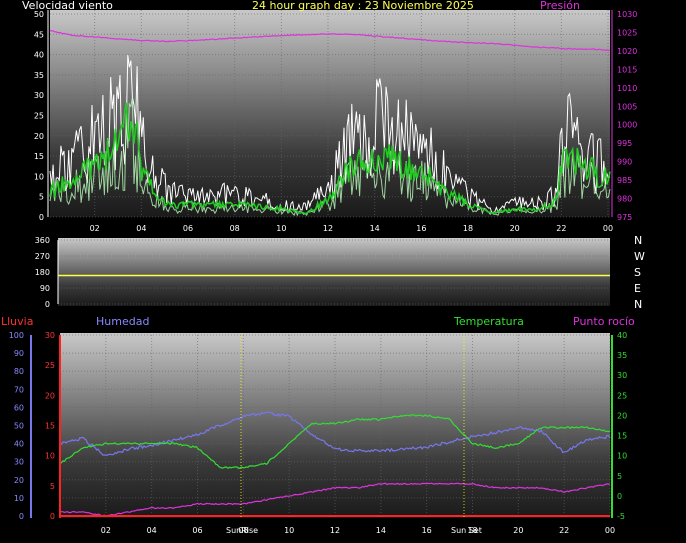 The image size is (686, 543). I want to click on wind-x-tick: 00, so click(608, 228).